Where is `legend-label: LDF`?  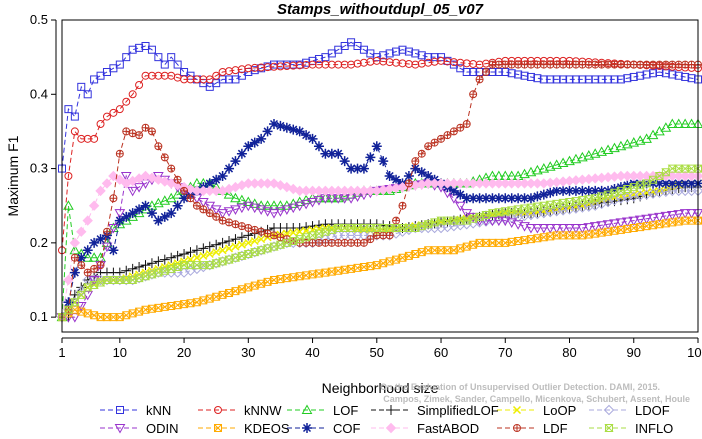 legend-label: LDF is located at coordinates (555, 427).